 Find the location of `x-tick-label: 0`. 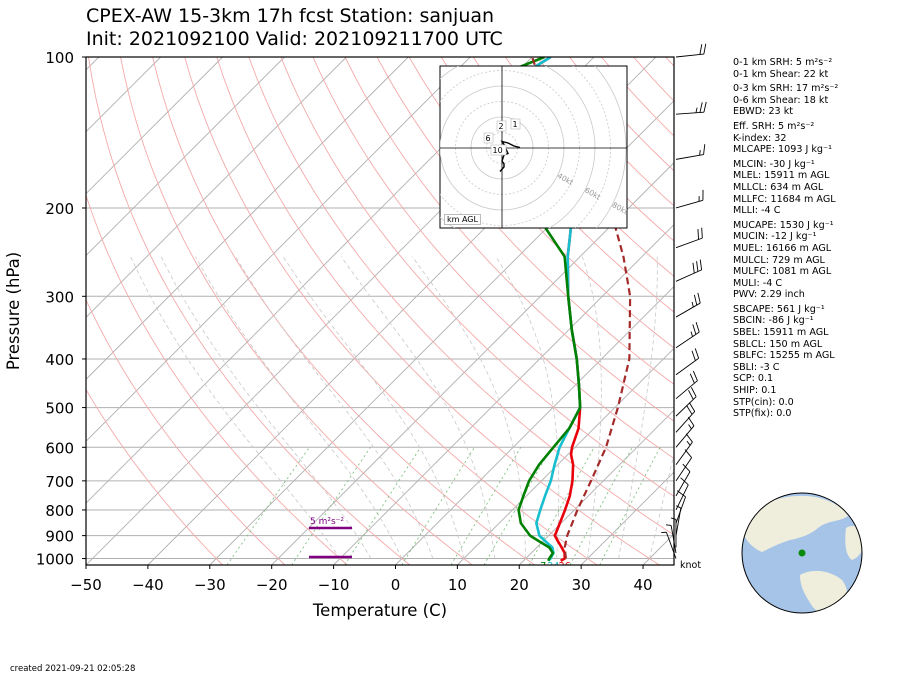

x-tick-label: 0 is located at coordinates (396, 585).